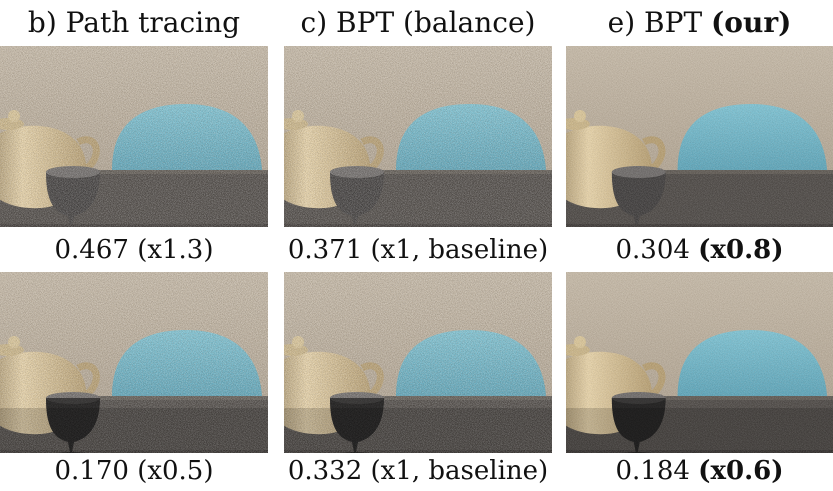 The height and width of the screenshot is (491, 833). I want to click on column-title-path-tracing: b) Path tracing, so click(134, 23).